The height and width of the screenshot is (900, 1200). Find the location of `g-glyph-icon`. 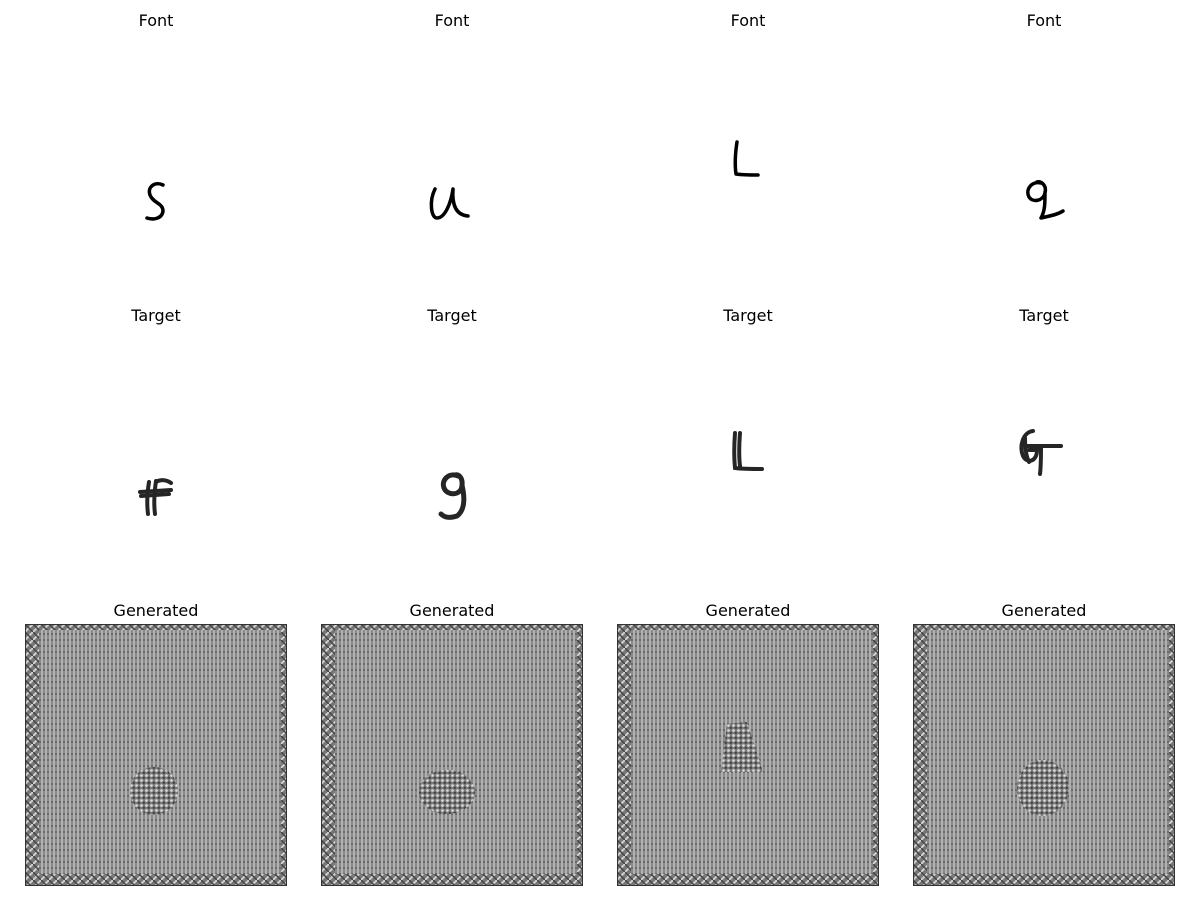

g-glyph-icon is located at coordinates (452, 496).